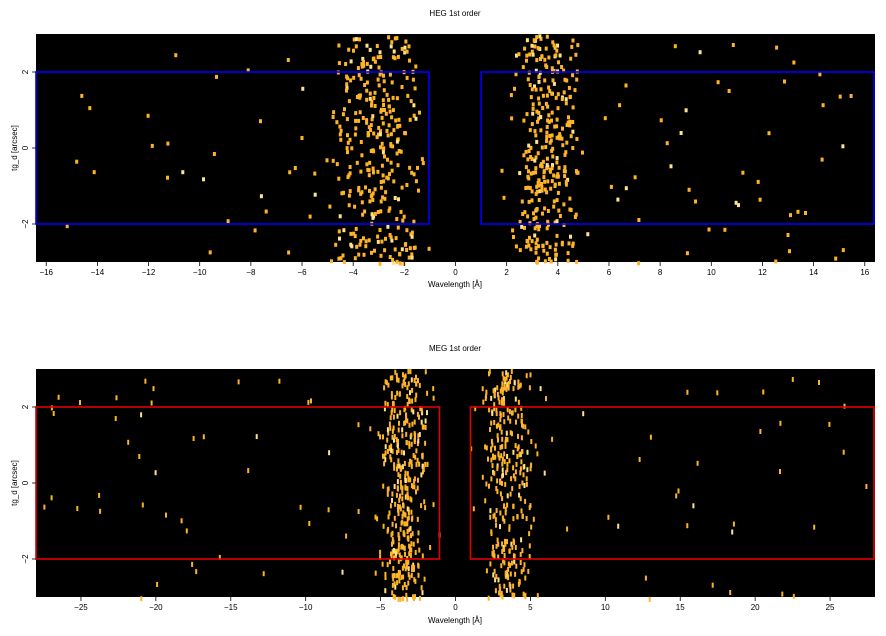 This screenshot has height=636, width=886. Describe the element at coordinates (558, 272) in the screenshot. I see `x-tick-label: 4` at that location.